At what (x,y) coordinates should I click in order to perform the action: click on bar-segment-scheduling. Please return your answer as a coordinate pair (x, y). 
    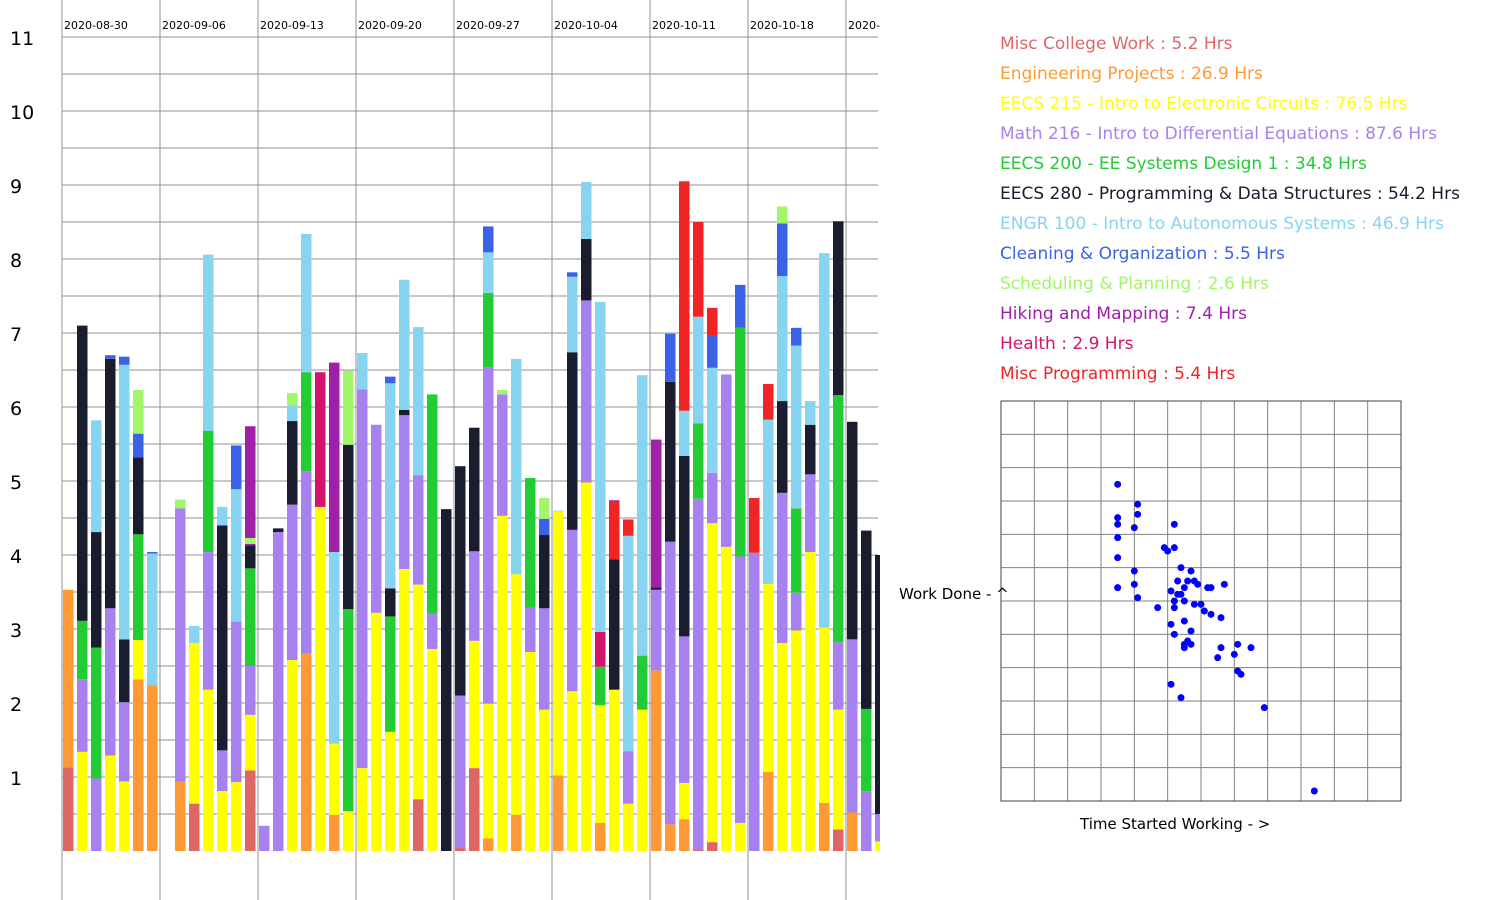
    Looking at the image, I should click on (544, 508).